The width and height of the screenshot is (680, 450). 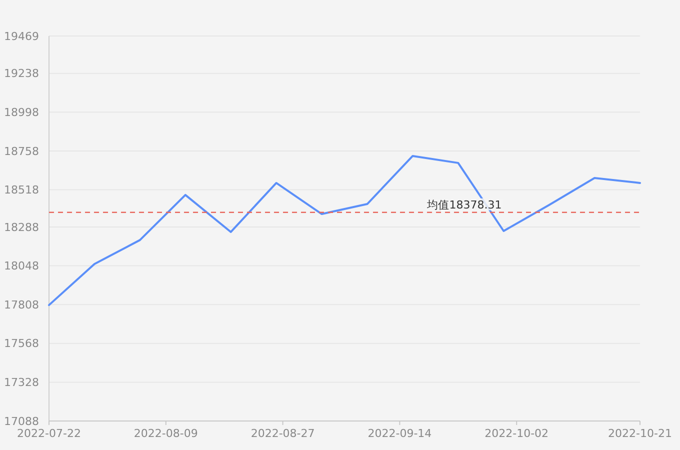 What do you see at coordinates (166, 433) in the screenshot?
I see `x-tick-label: 2022-08-09` at bounding box center [166, 433].